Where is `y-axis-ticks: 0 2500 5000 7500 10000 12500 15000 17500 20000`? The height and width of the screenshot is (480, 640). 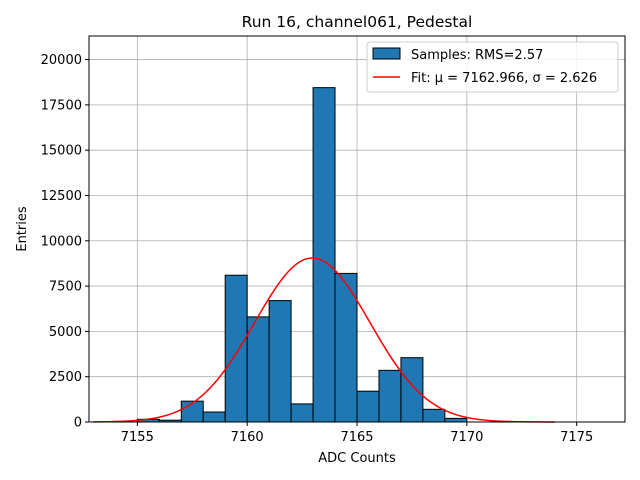 y-axis-ticks: 0 2500 5000 7500 10000 12500 15000 17500 20000 is located at coordinates (65, 242).